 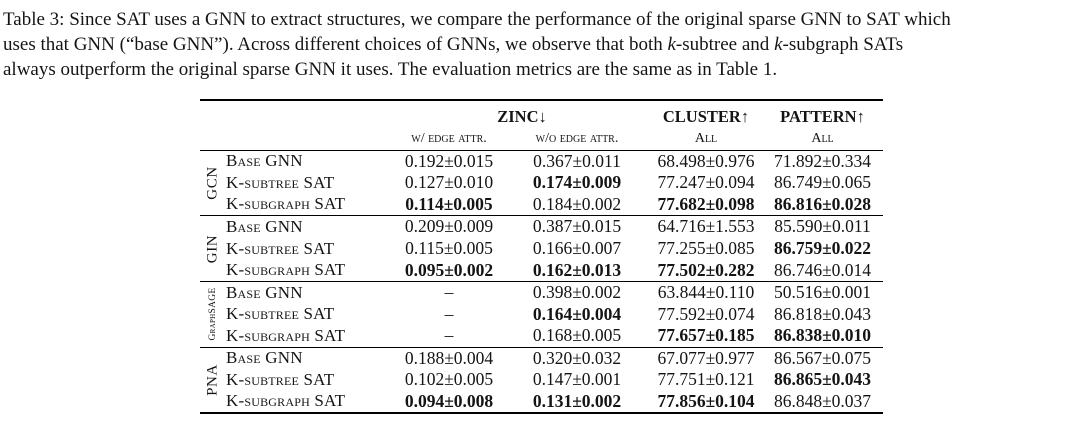 I want to click on col-header-pattern: PATTERN↑, so click(x=822, y=116).